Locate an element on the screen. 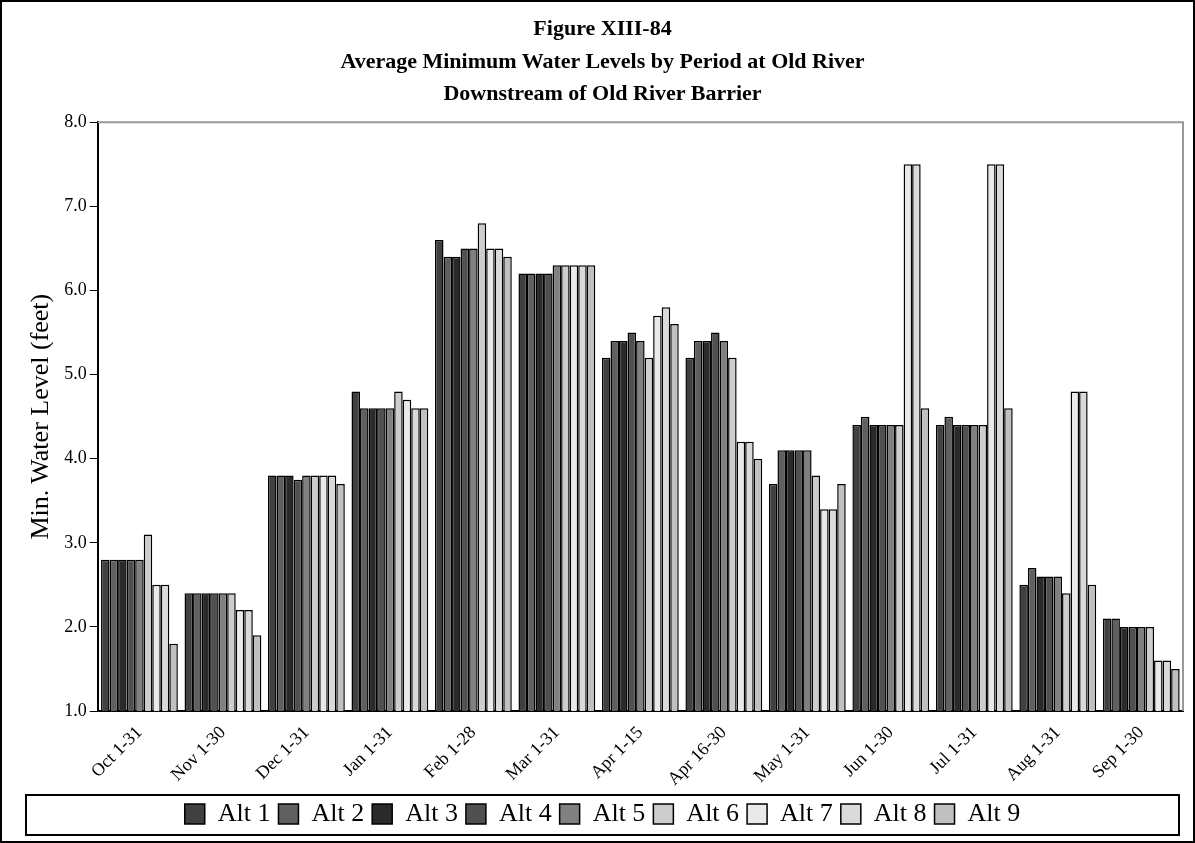 The image size is (1195, 843). x-tick-label: Jun 1-30 is located at coordinates (867, 751).